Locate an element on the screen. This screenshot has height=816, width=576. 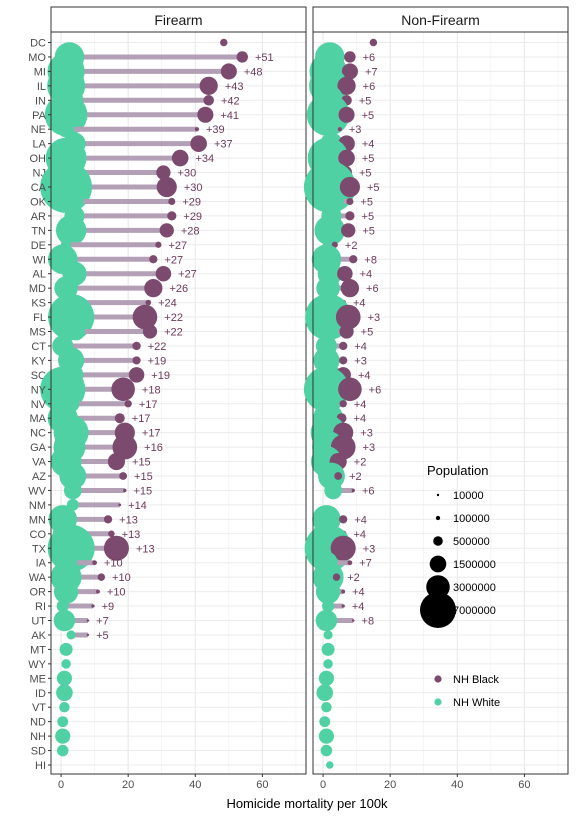
diff-label-SC: +4 is located at coordinates (364, 376).